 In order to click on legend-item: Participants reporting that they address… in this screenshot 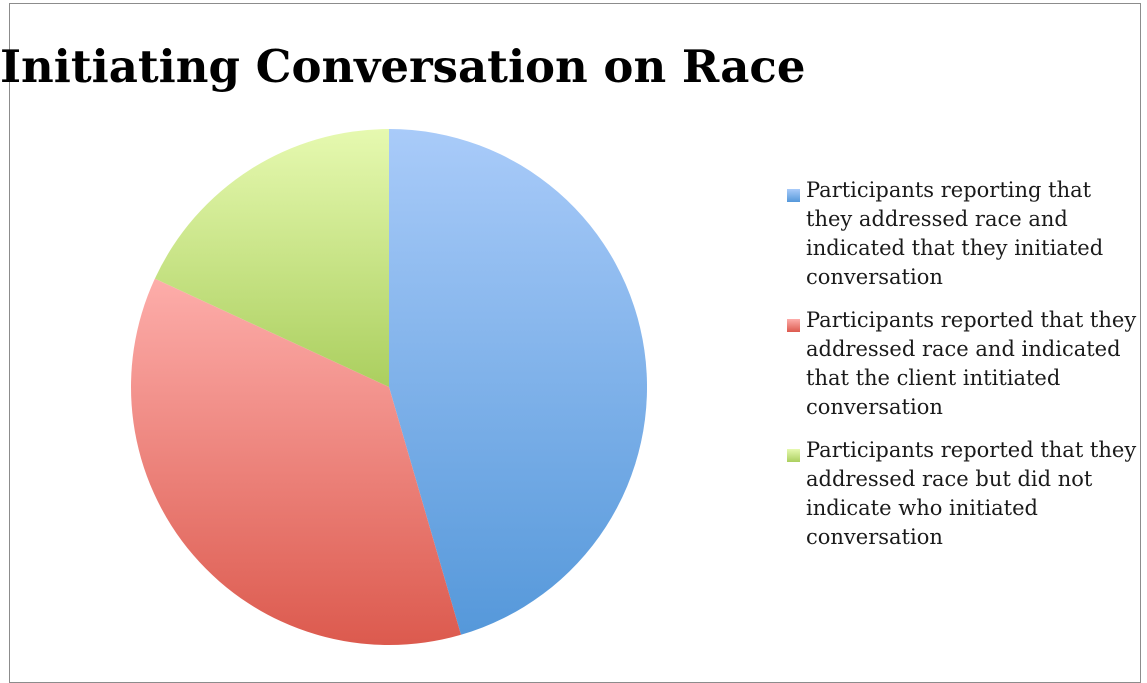, I will do `click(962, 234)`.